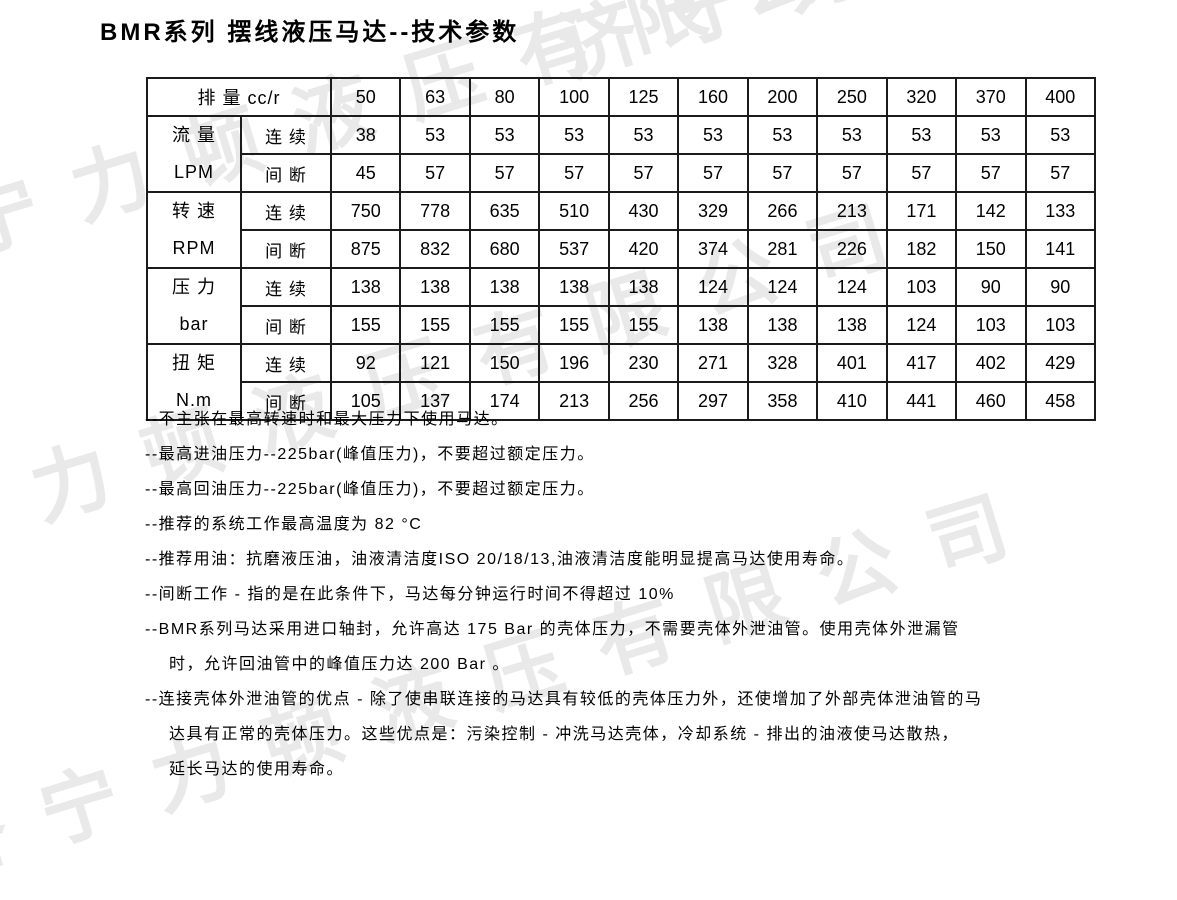  Describe the element at coordinates (194, 324) in the screenshot. I see `group-unit: bar` at that location.